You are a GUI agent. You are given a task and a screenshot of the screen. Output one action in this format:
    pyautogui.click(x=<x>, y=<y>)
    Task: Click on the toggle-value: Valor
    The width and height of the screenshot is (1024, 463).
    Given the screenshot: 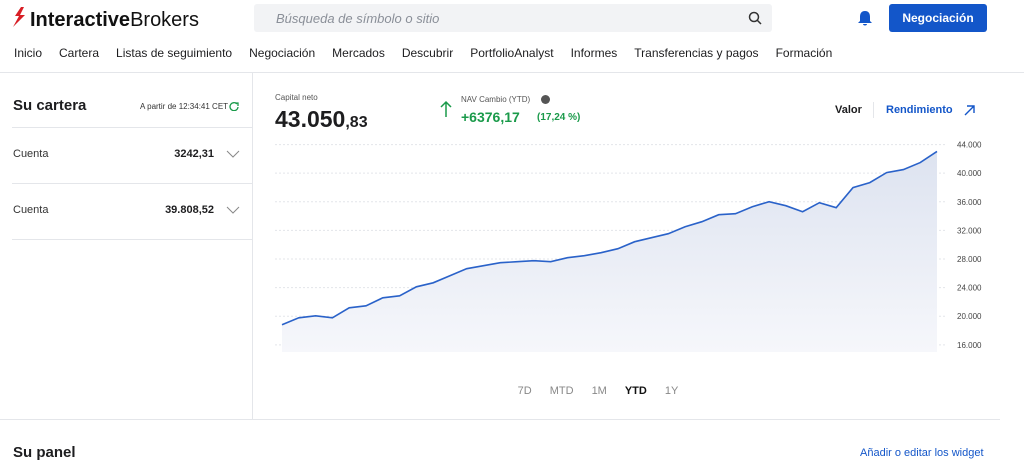 What is the action you would take?
    pyautogui.click(x=848, y=110)
    